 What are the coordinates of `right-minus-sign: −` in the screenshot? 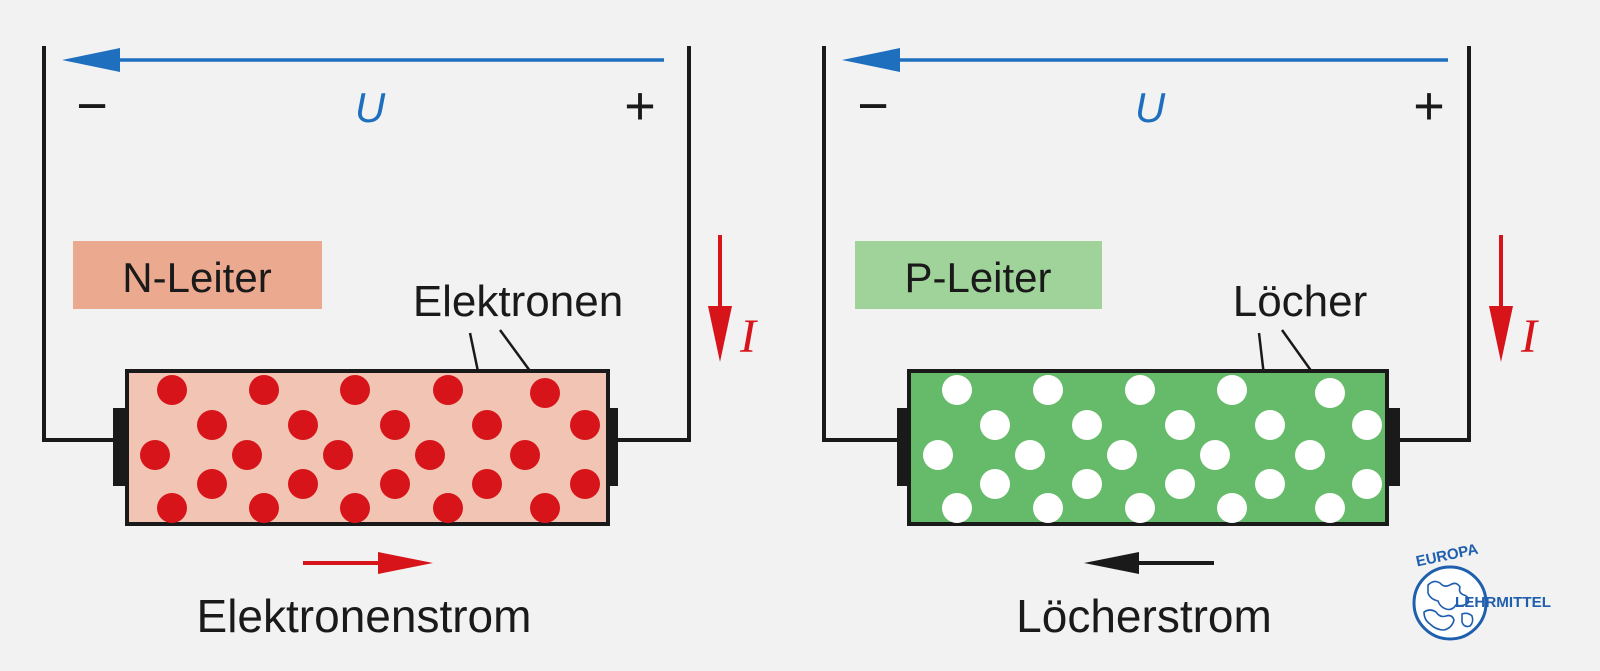 It's located at (873, 106).